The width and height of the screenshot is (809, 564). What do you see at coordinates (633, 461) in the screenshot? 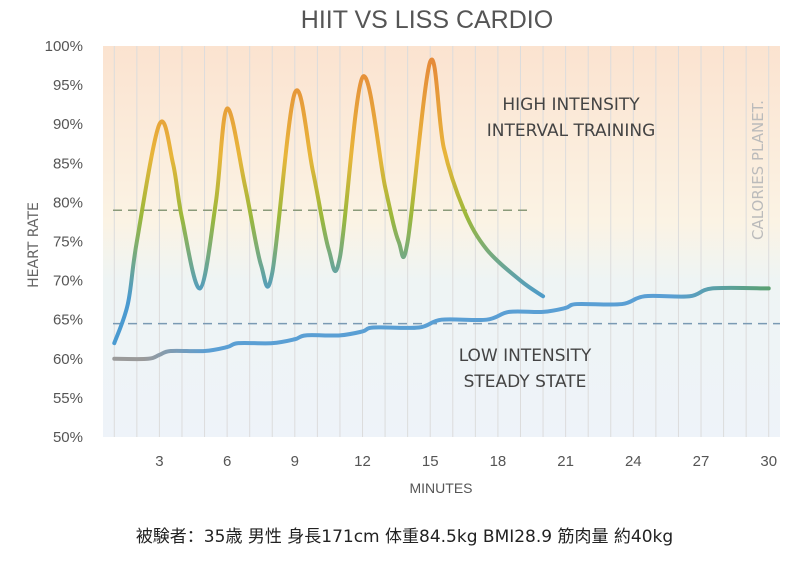
I see `x-tick-label: 24` at bounding box center [633, 461].